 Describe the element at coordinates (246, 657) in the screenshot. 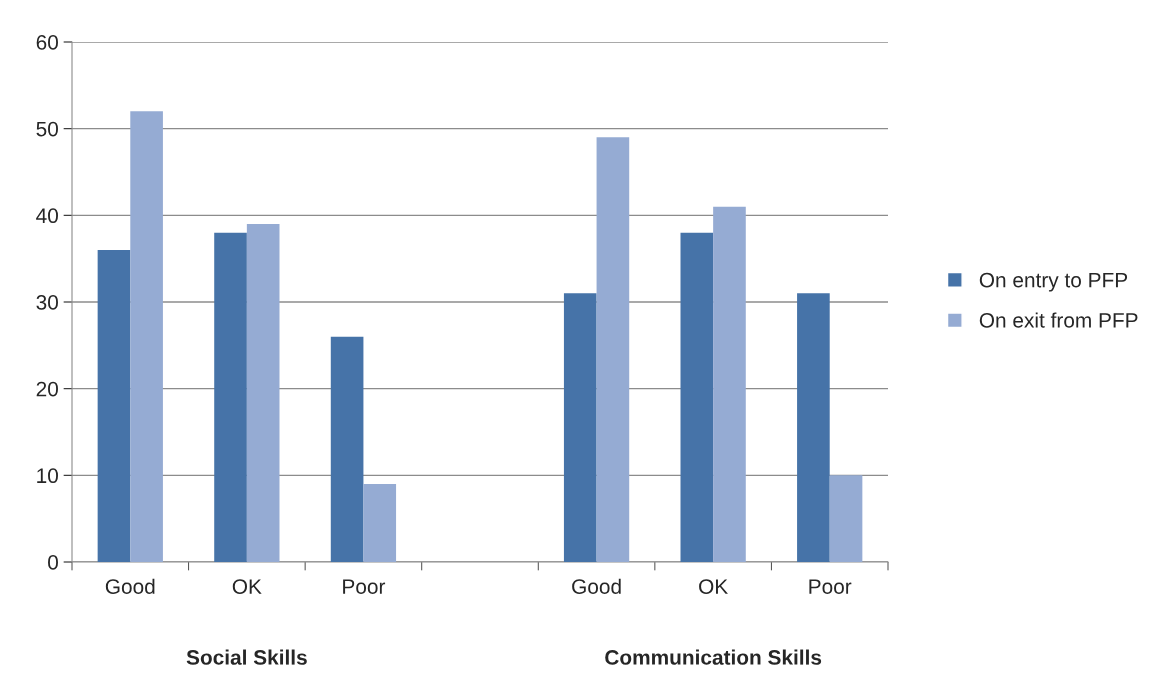

I see `text: Social Skills` at that location.